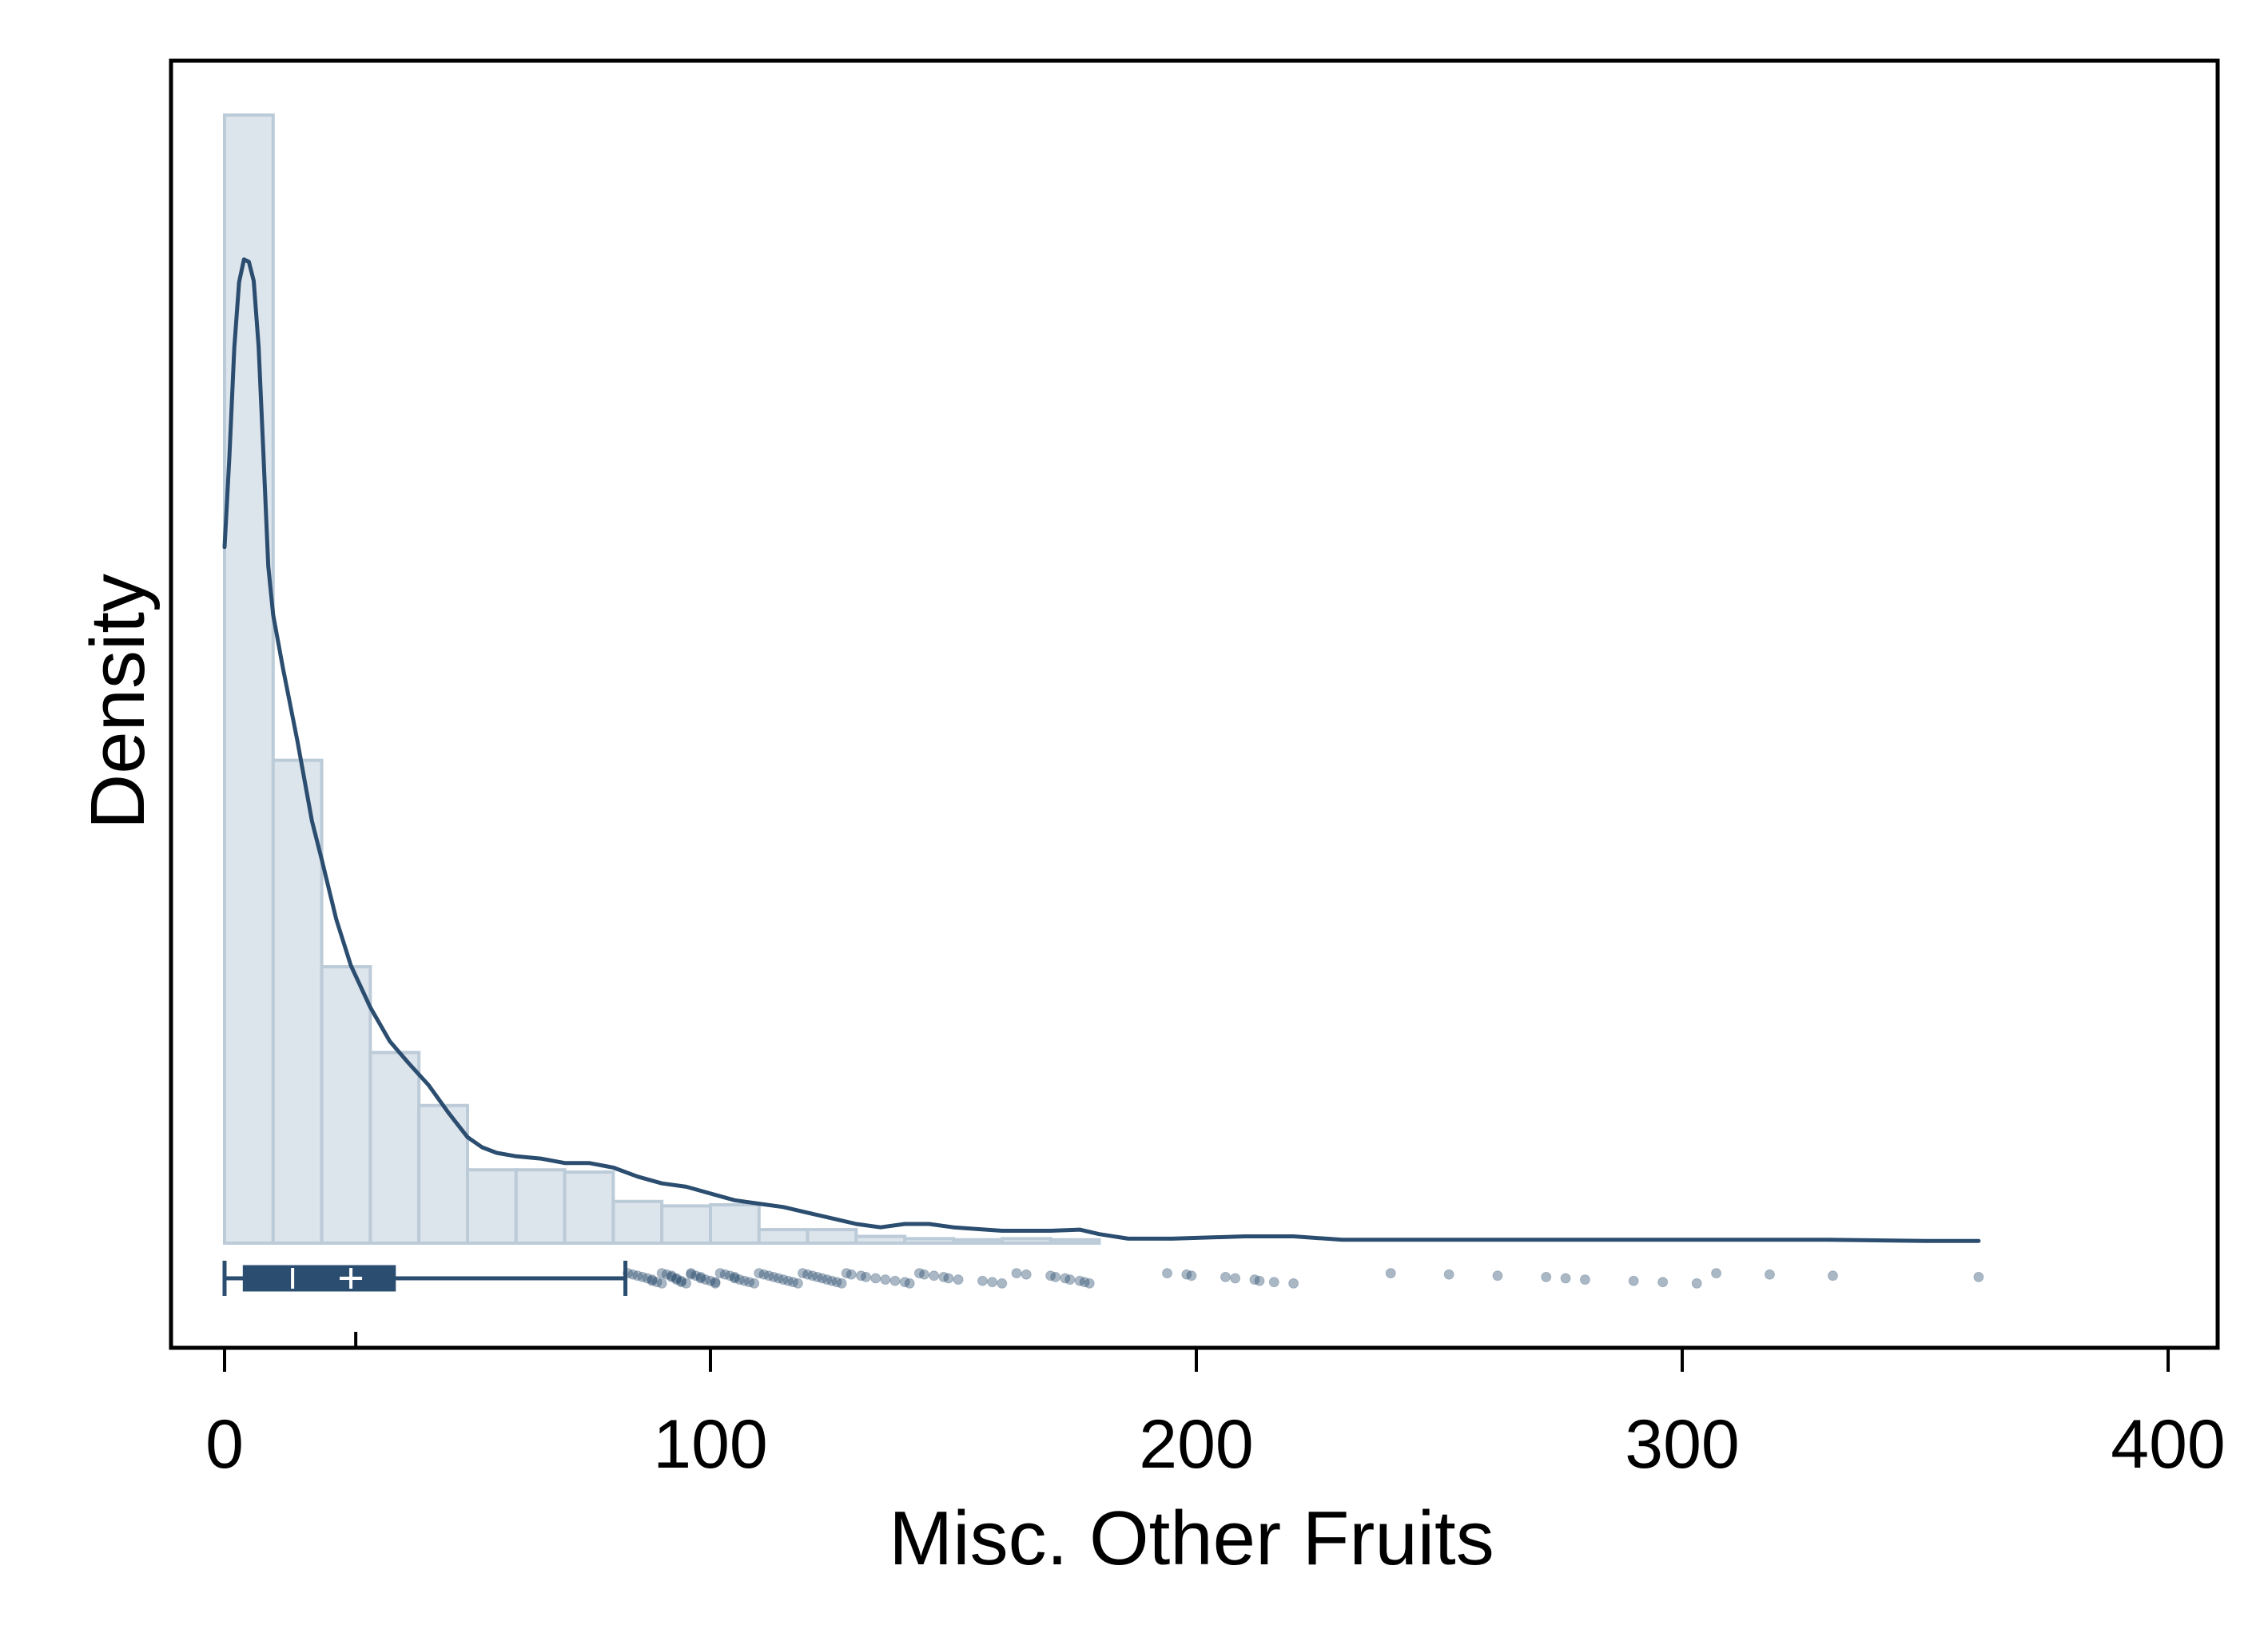  What do you see at coordinates (118, 701) in the screenshot?
I see `y-axis-title: Density` at bounding box center [118, 701].